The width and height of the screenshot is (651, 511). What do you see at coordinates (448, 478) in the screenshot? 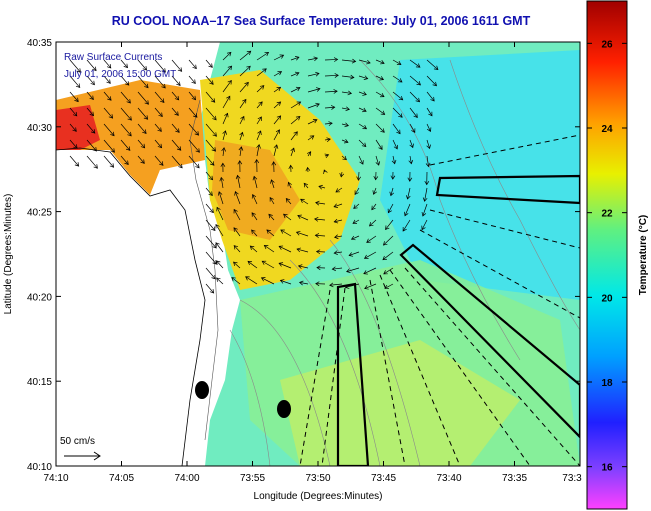
I see `x-tick-label: 73:40` at bounding box center [448, 478].